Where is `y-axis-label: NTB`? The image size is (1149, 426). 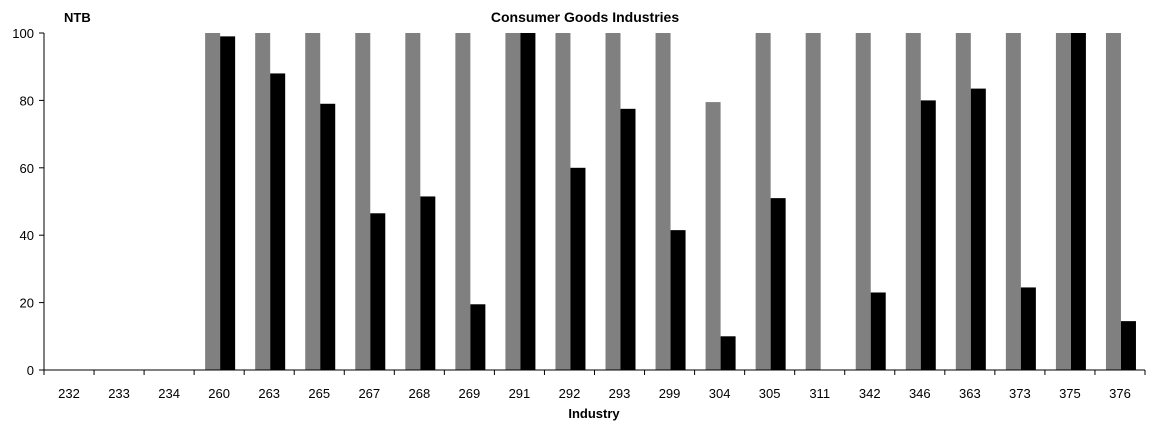 y-axis-label: NTB is located at coordinates (77, 17).